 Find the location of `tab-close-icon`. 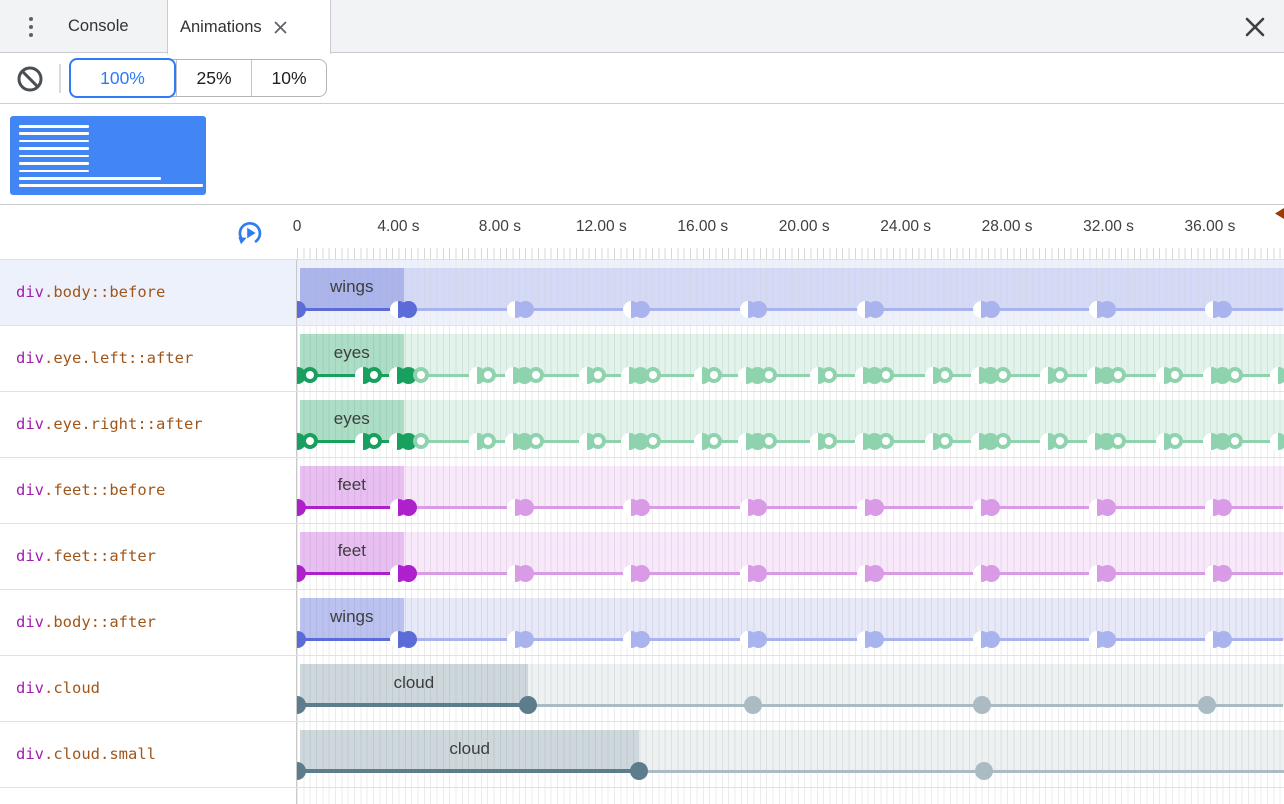

tab-close-icon is located at coordinates (281, 27).